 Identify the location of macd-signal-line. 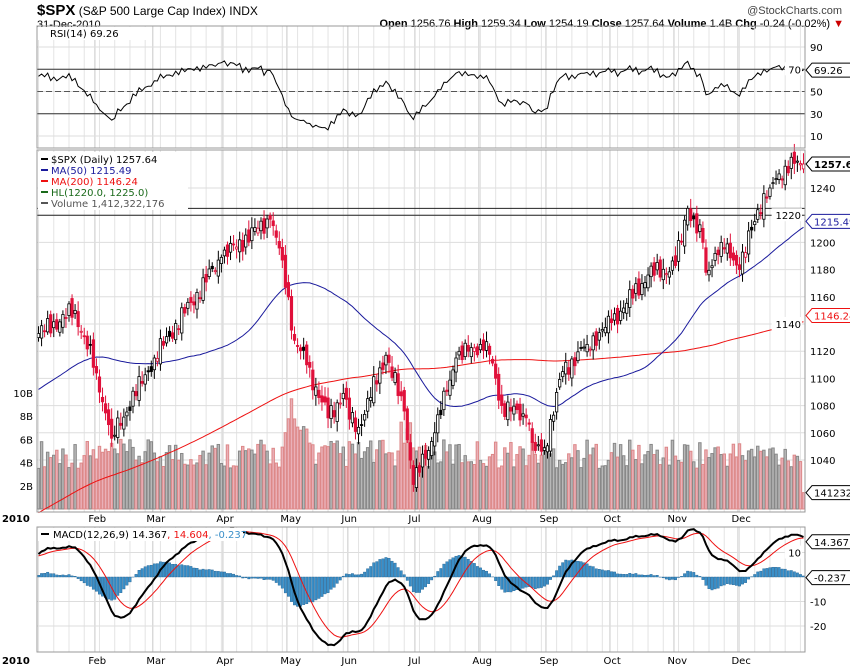
(421, 584).